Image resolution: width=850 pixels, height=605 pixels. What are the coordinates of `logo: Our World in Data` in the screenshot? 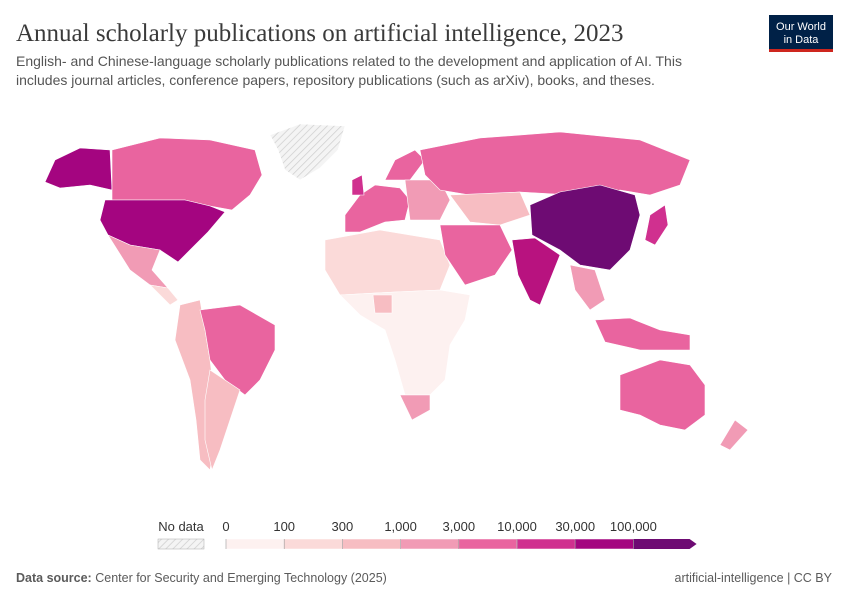 It's located at (801, 33).